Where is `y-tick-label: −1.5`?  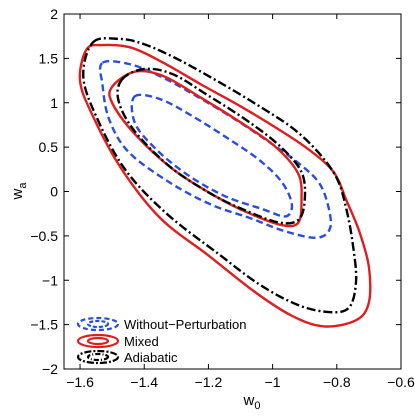 y-tick-label: −1.5 is located at coordinates (44, 325).